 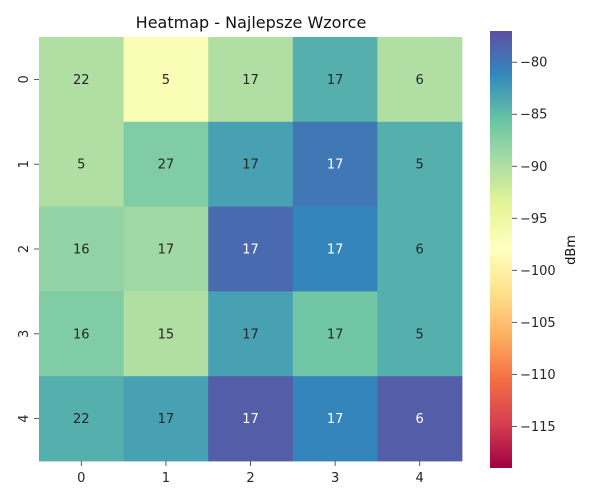 I want to click on cell-annotation-4-0: 22, so click(x=81, y=419).